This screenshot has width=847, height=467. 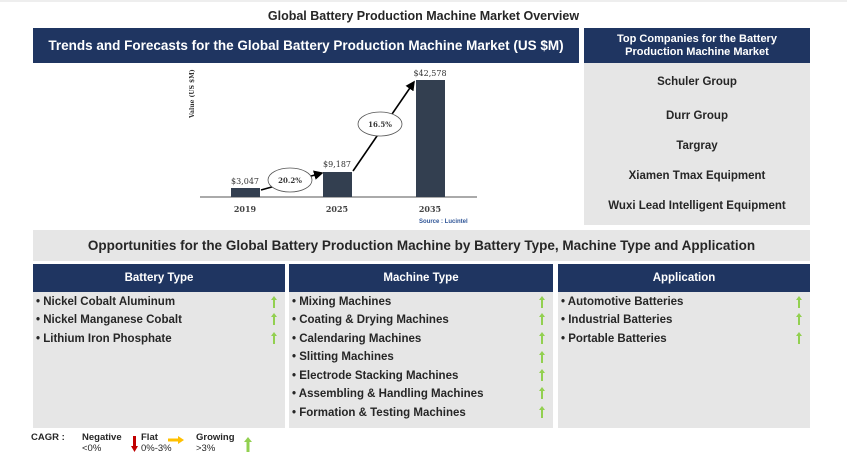 What do you see at coordinates (697, 176) in the screenshot?
I see `company-item: Xiamen Tmax Equipment` at bounding box center [697, 176].